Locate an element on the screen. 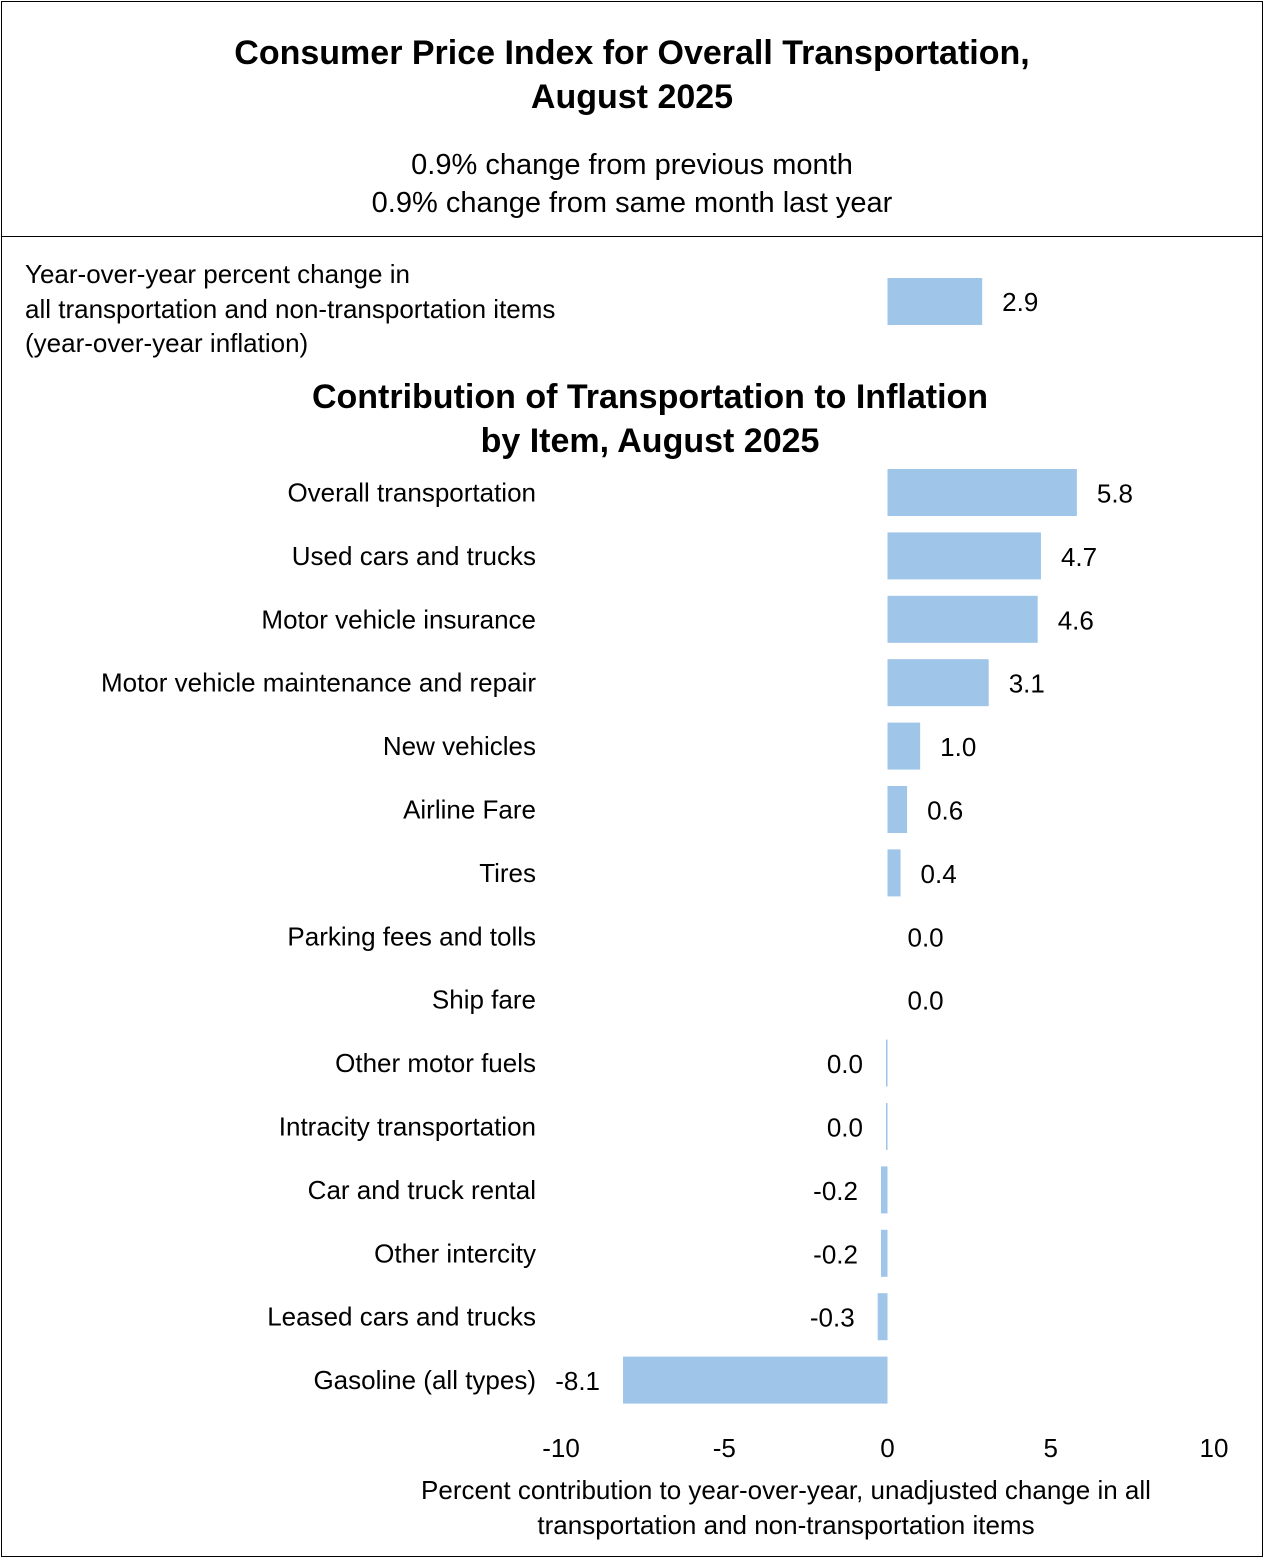 This screenshot has width=1266, height=1560. value-label: 0.4 is located at coordinates (939, 874).